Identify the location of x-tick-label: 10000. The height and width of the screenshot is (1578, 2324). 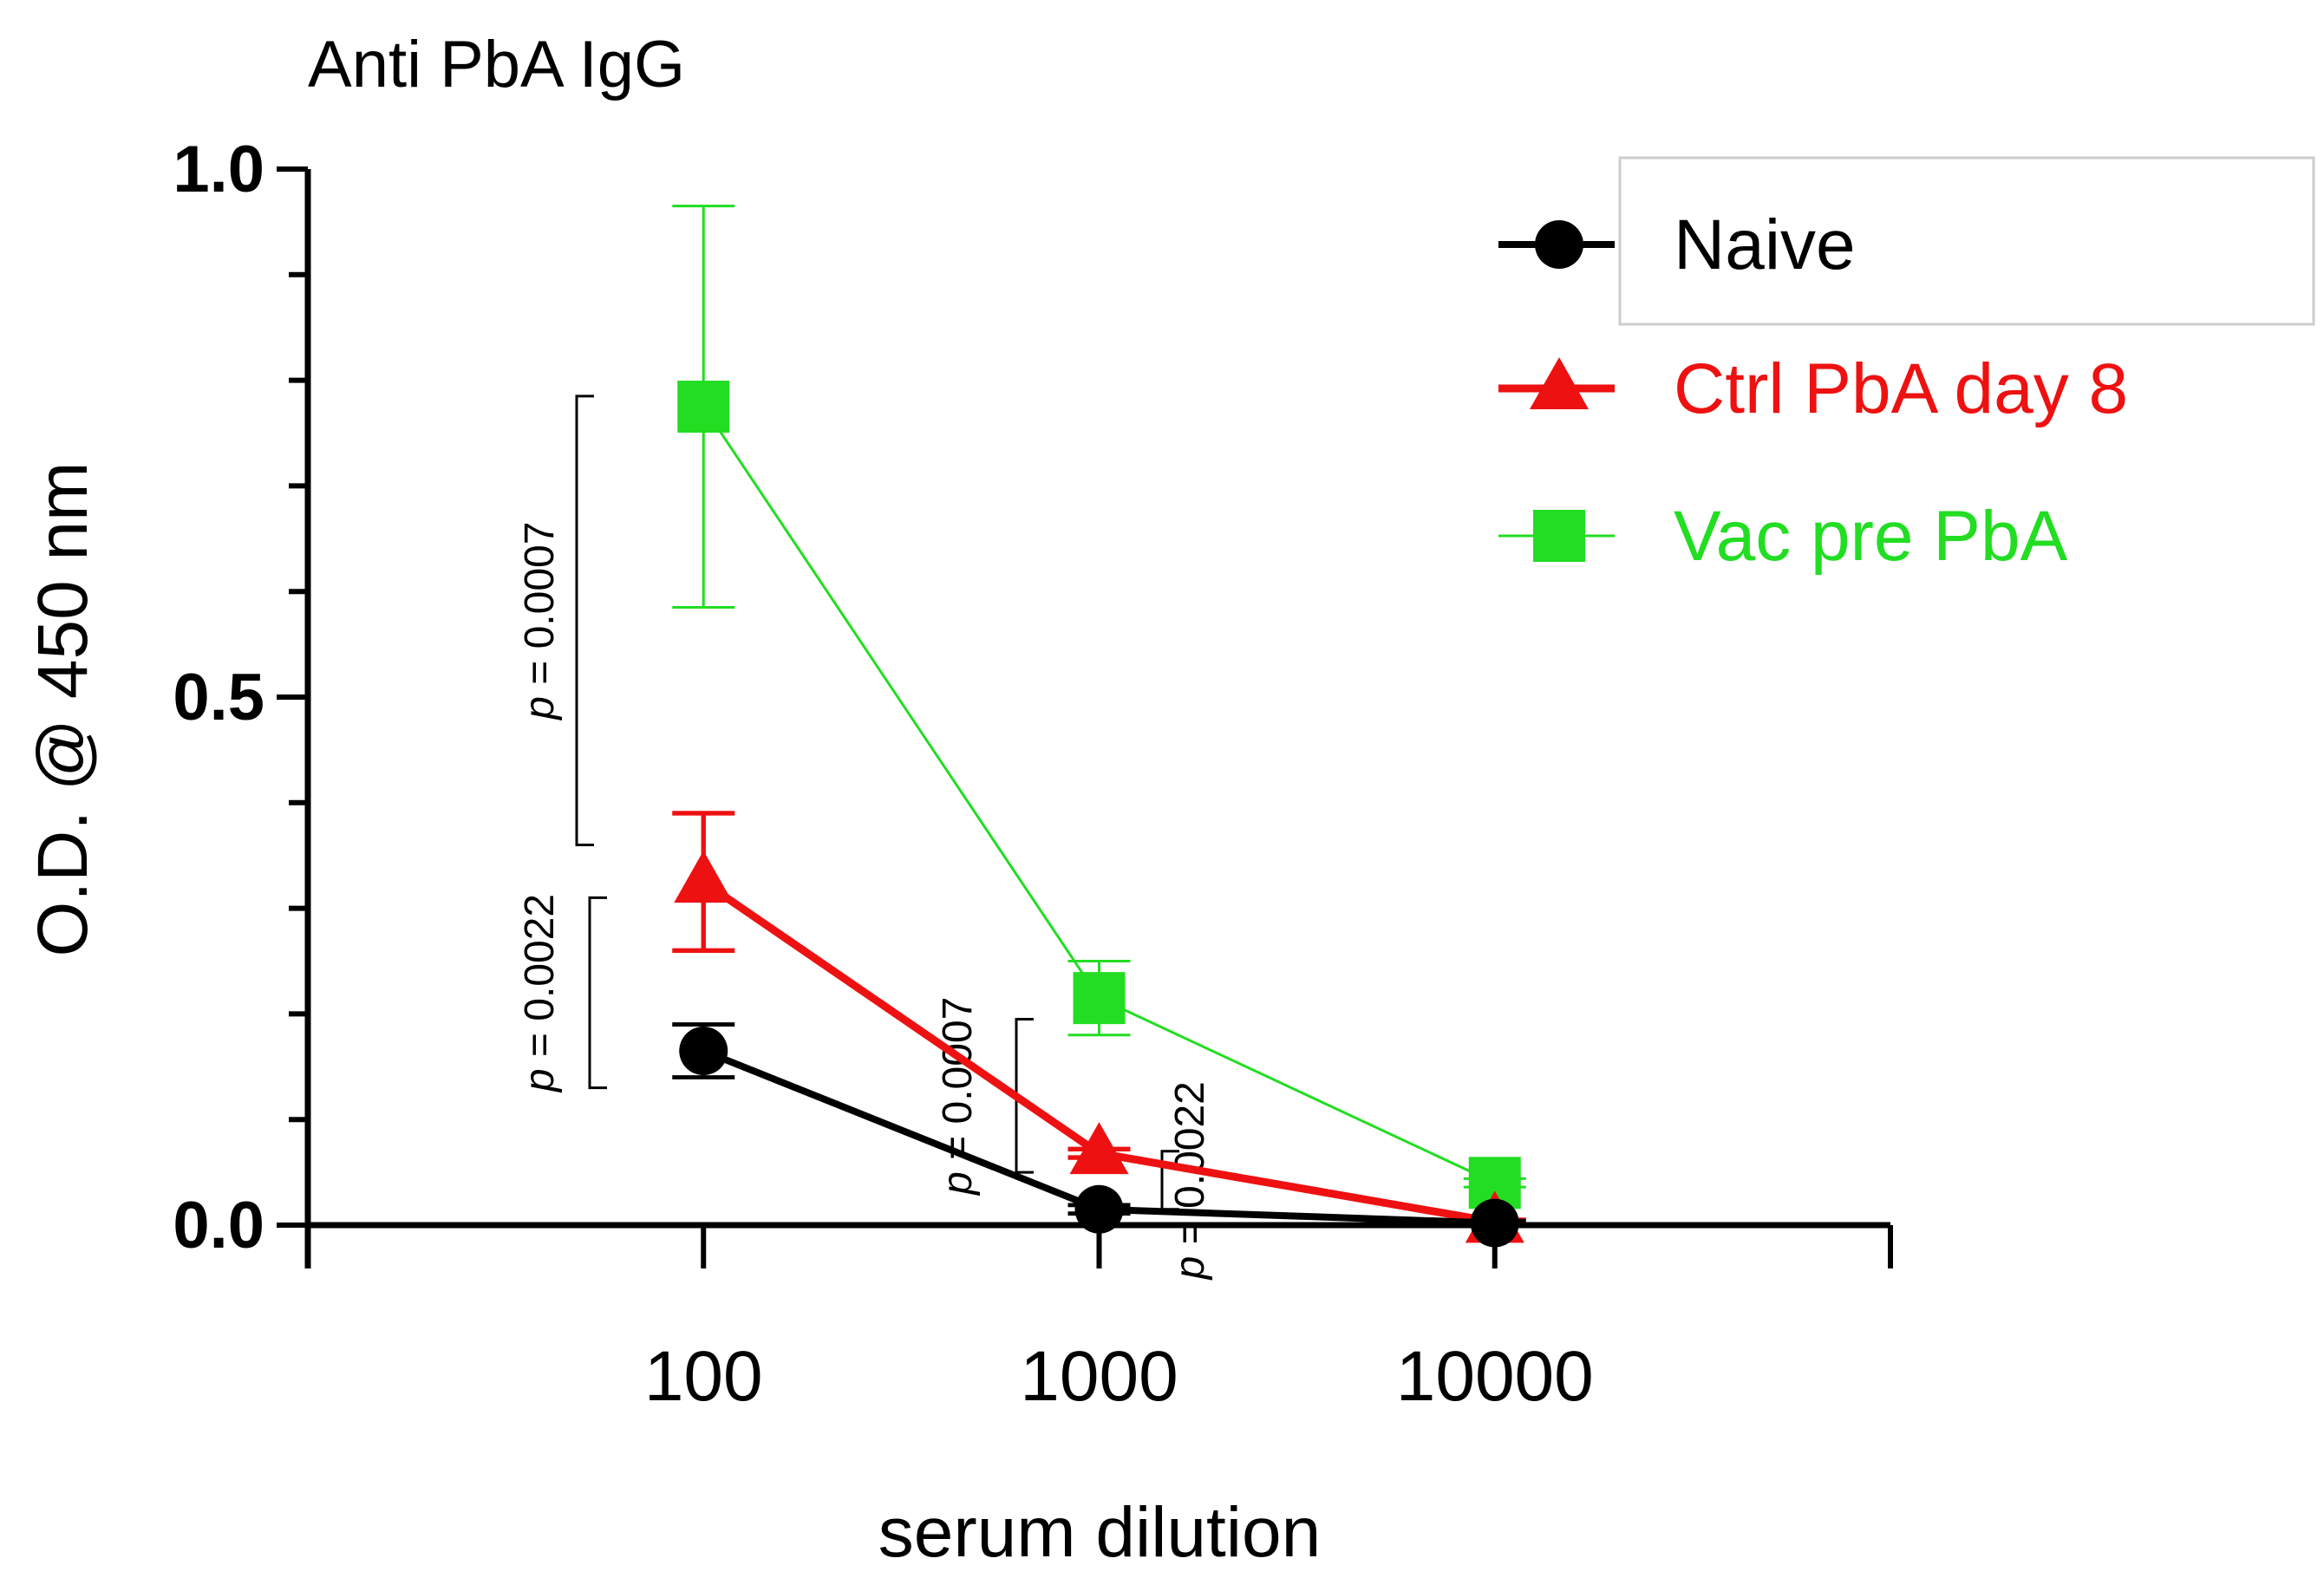
(1495, 1376).